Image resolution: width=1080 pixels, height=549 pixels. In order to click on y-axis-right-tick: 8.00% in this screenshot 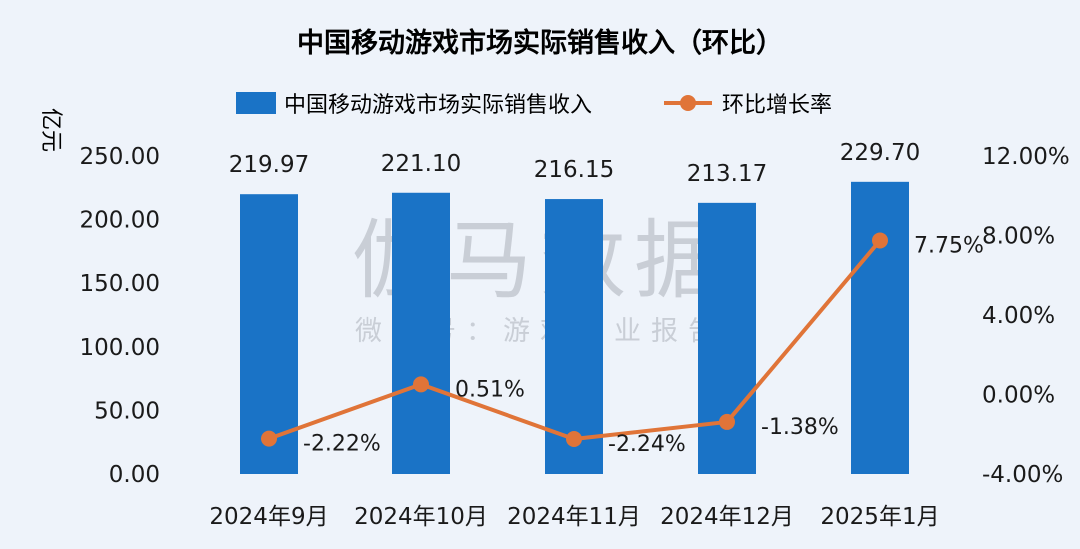, I will do `click(1018, 237)`.